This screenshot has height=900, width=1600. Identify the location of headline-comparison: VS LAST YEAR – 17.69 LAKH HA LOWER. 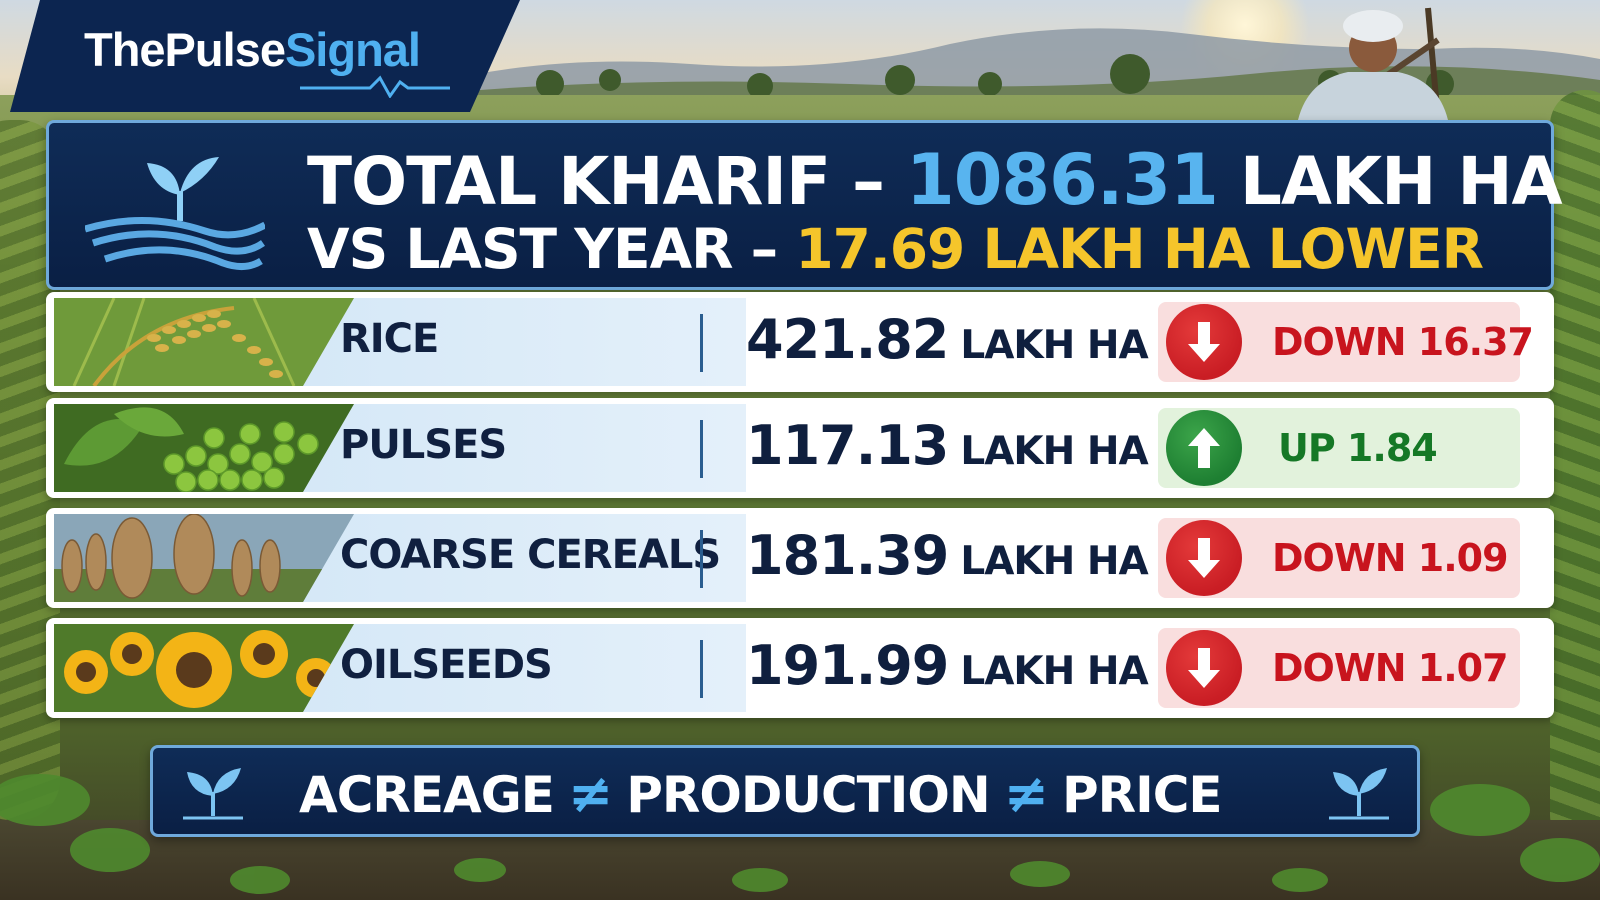
(895, 249).